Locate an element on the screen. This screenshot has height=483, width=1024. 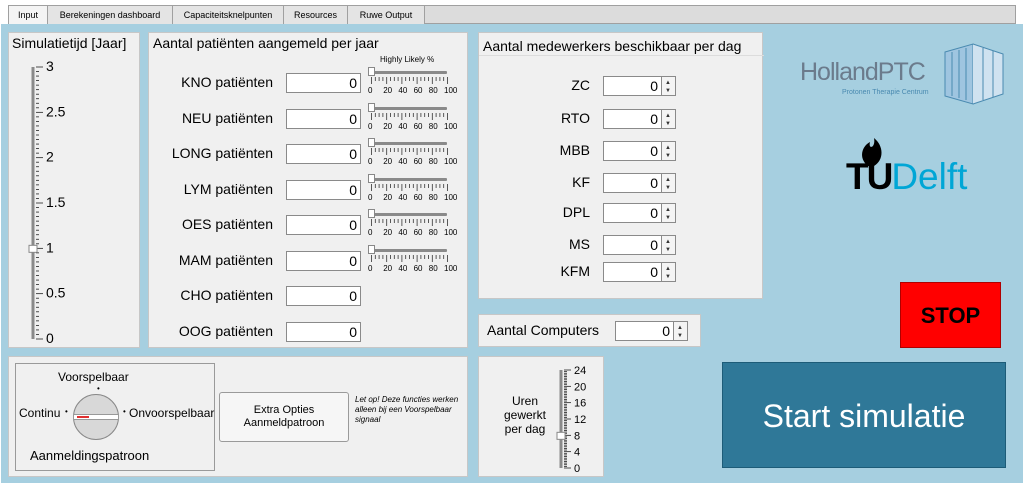
tab-resources: Resources is located at coordinates (316, 15).